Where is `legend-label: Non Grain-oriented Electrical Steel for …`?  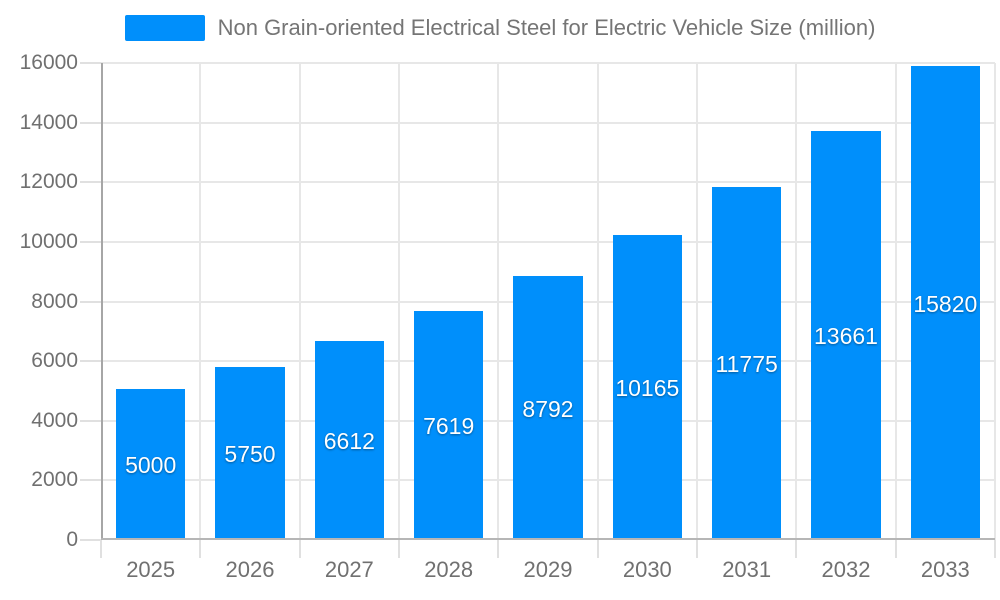
legend-label: Non Grain-oriented Electrical Steel for … is located at coordinates (546, 27).